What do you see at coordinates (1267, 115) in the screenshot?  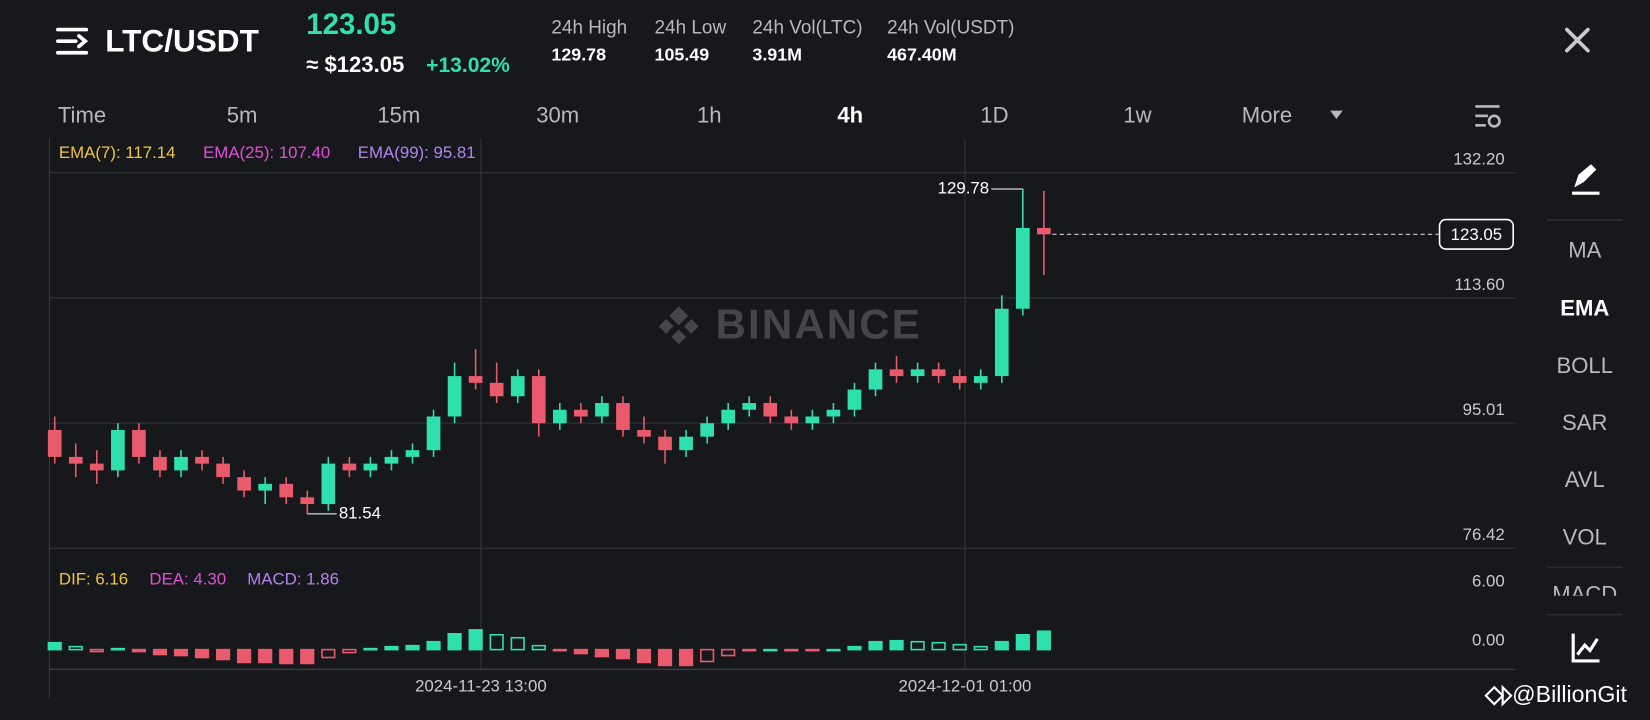 I see `timeframe-tab: More` at bounding box center [1267, 115].